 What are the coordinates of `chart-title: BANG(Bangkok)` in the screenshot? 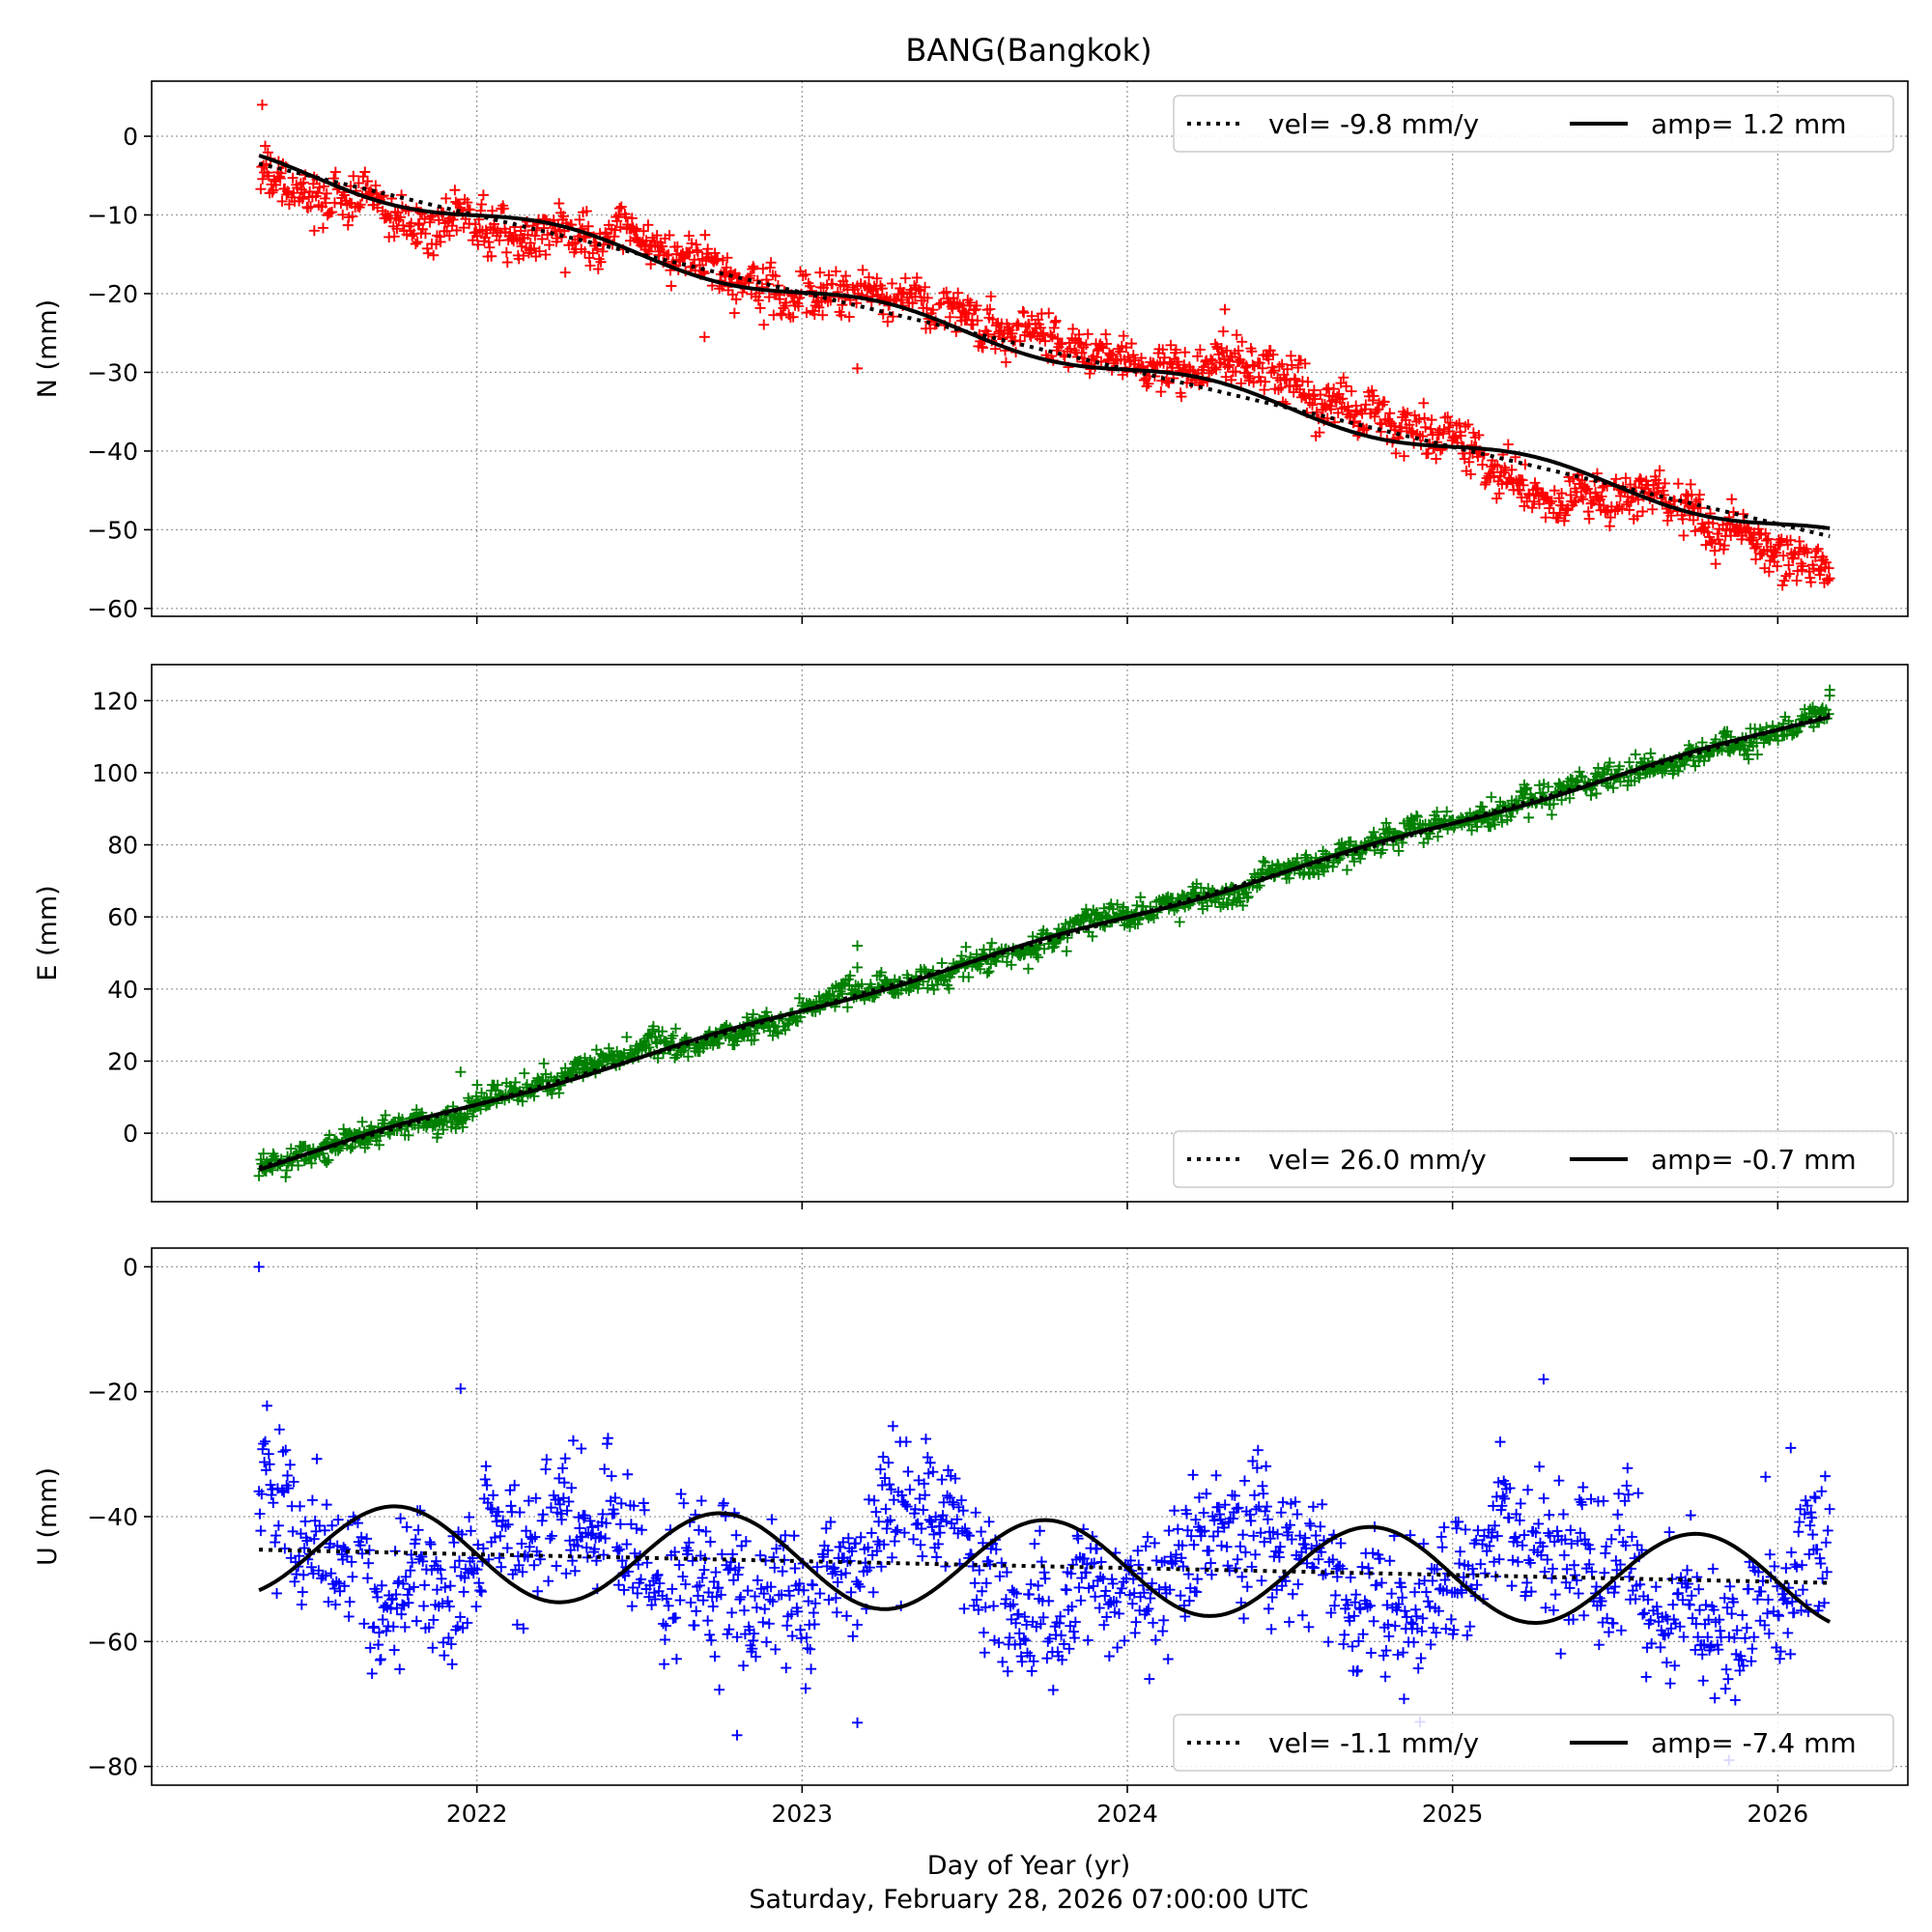 It's located at (1028, 50).